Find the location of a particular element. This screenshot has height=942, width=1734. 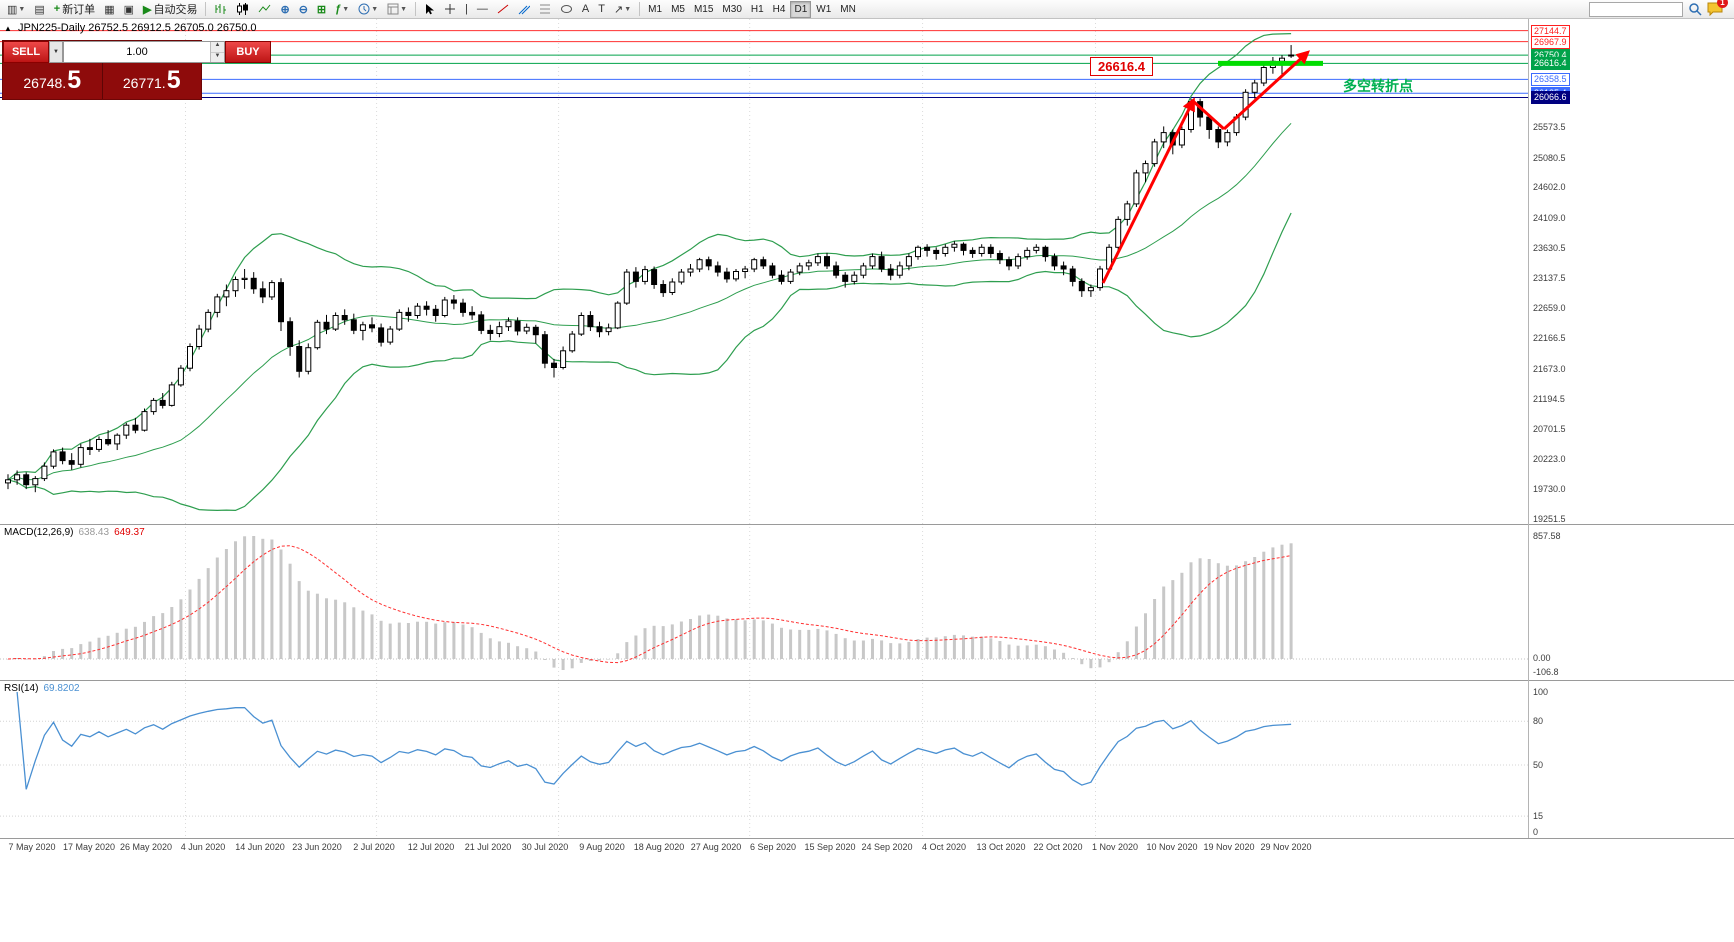

candlestick-chart-button is located at coordinates (242, 9).